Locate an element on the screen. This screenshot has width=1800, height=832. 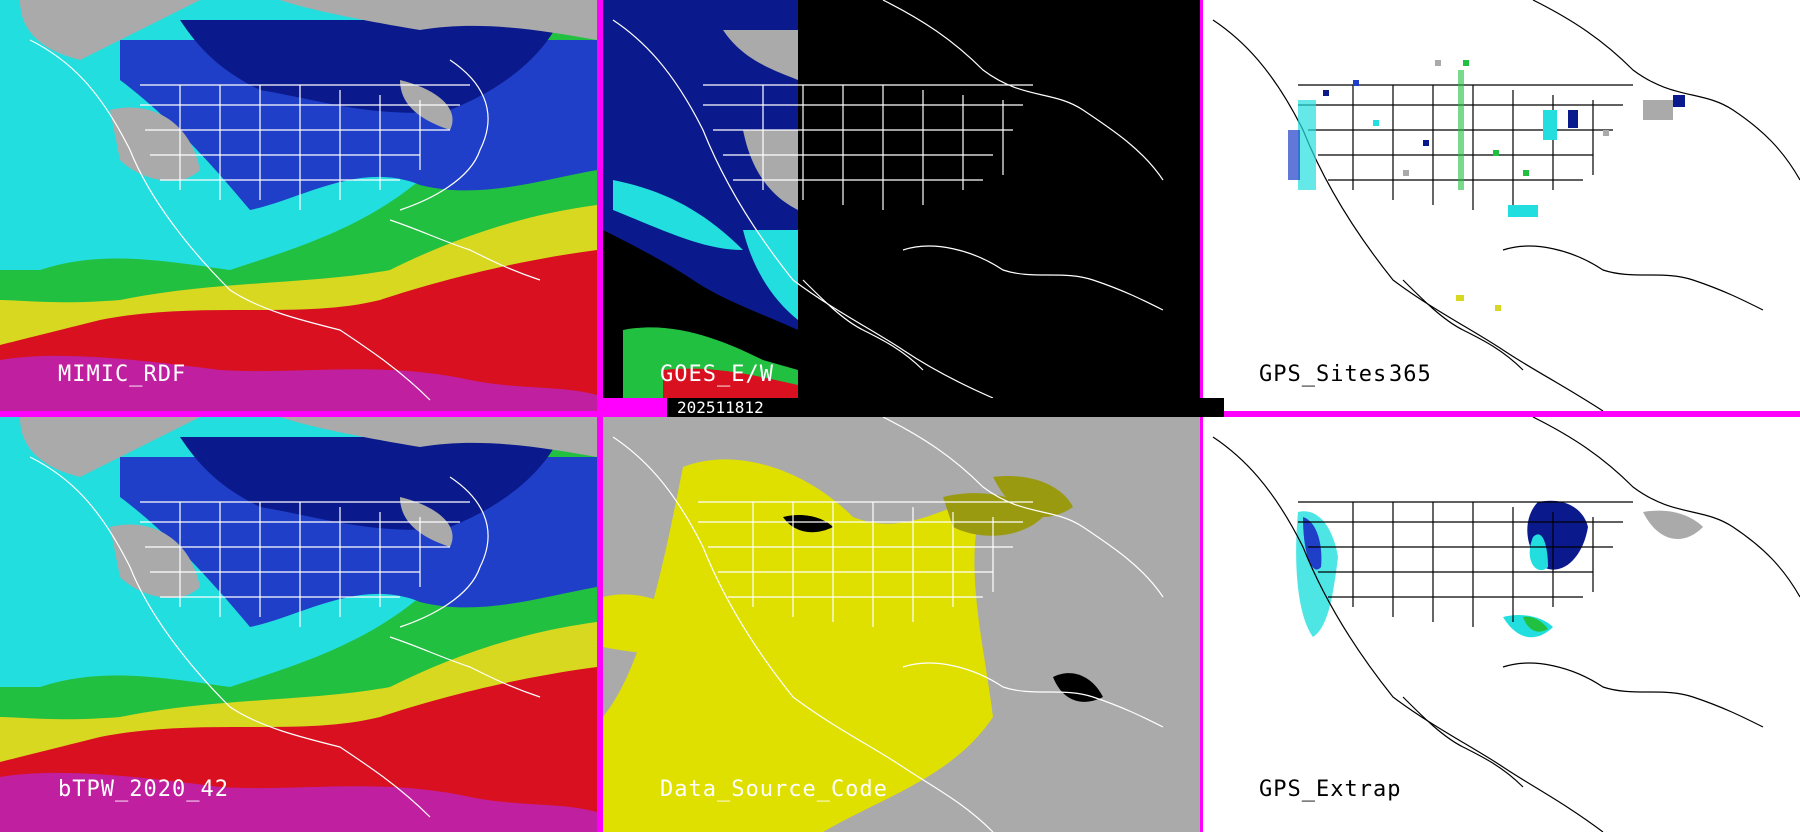
data-source-label: Data_Source_Code is located at coordinates (774, 789).